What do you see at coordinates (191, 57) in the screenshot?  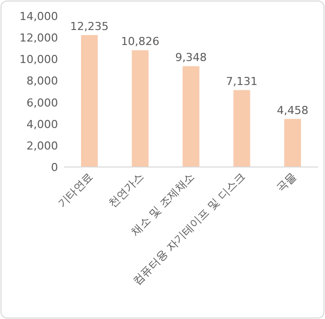 I see `data-label: 9,348` at bounding box center [191, 57].